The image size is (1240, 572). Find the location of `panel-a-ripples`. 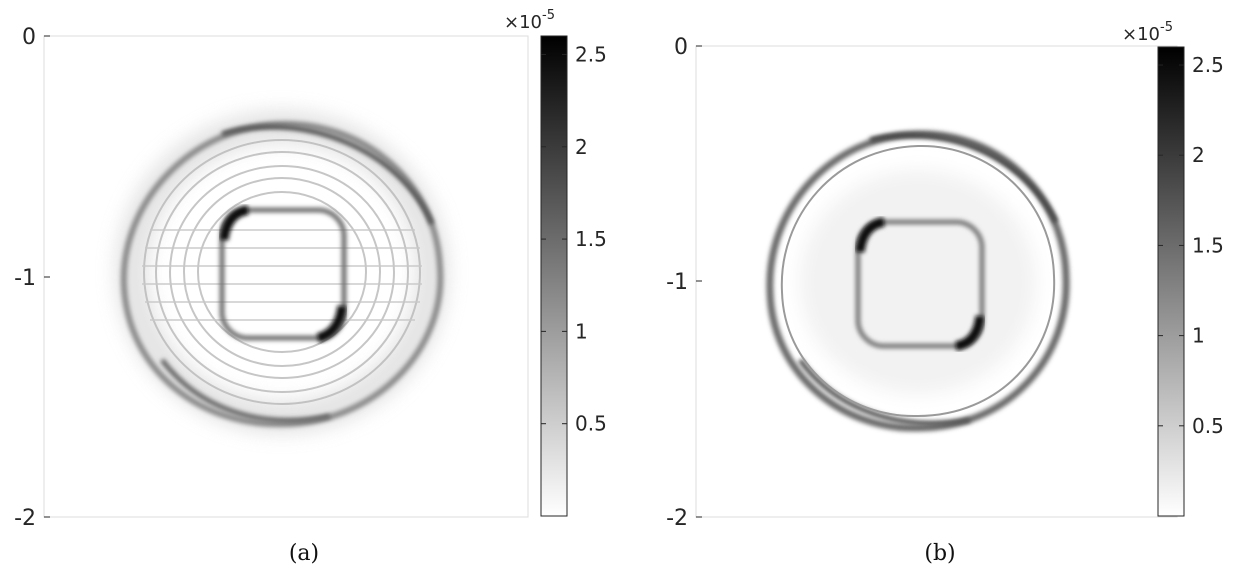

panel-a-ripples is located at coordinates (282, 272).